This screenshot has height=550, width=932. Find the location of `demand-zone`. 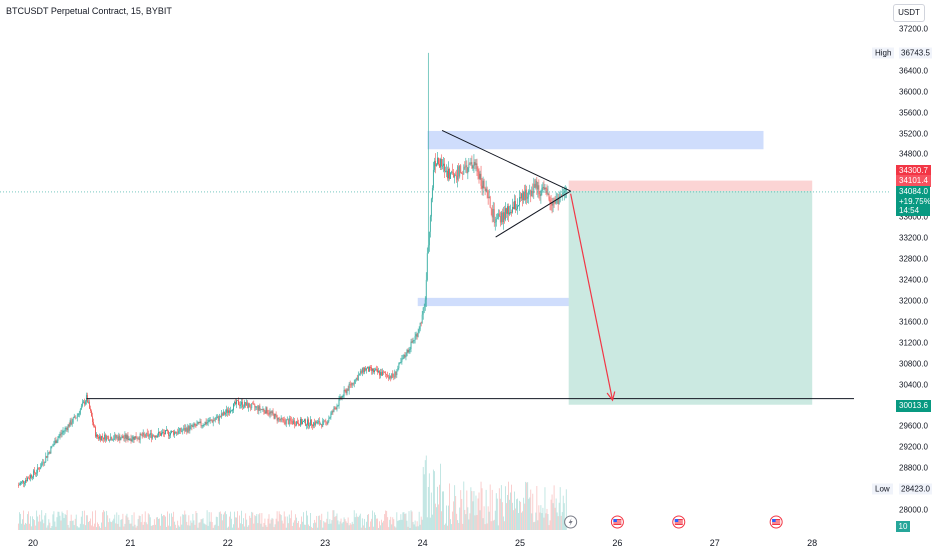

demand-zone is located at coordinates (503, 302).